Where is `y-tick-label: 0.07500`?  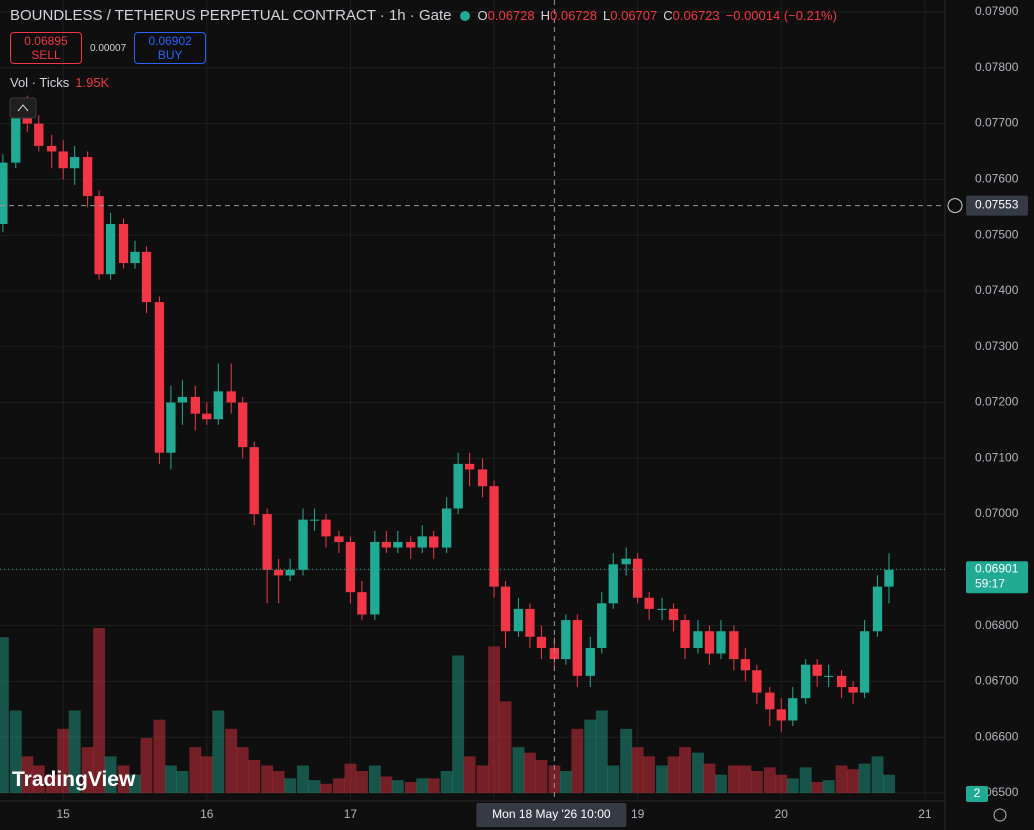 y-tick-label: 0.07500 is located at coordinates (997, 234).